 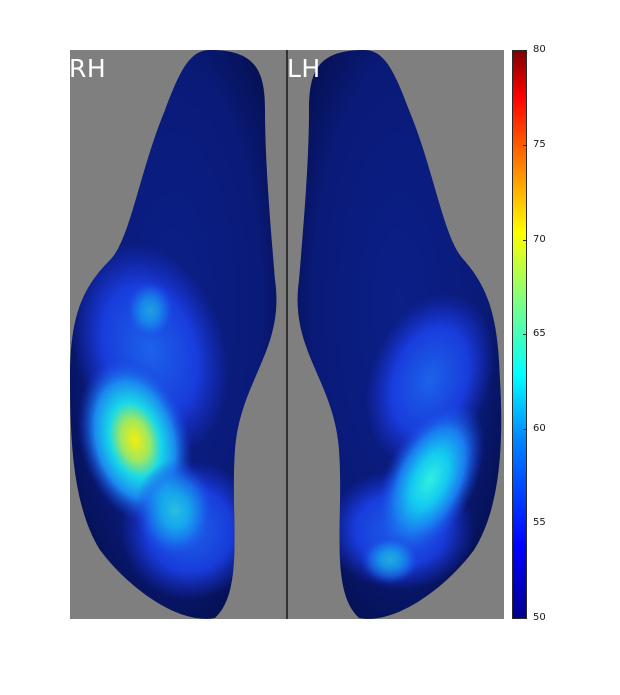 I want to click on left-hemisphere-label: LH, so click(x=304, y=68).